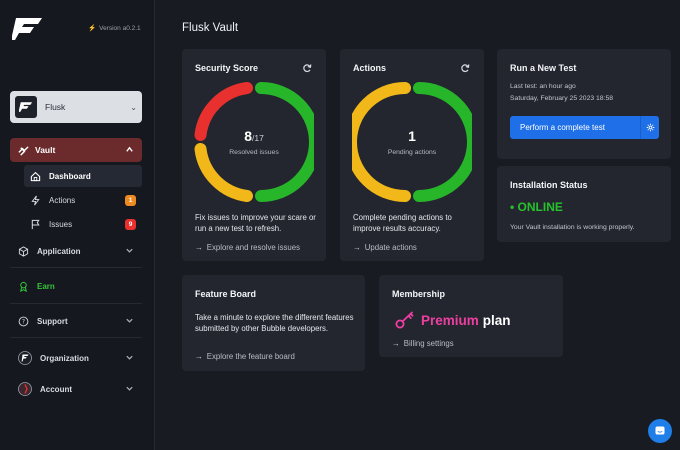 This screenshot has height=450, width=680. What do you see at coordinates (23, 150) in the screenshot?
I see `vault-icon` at bounding box center [23, 150].